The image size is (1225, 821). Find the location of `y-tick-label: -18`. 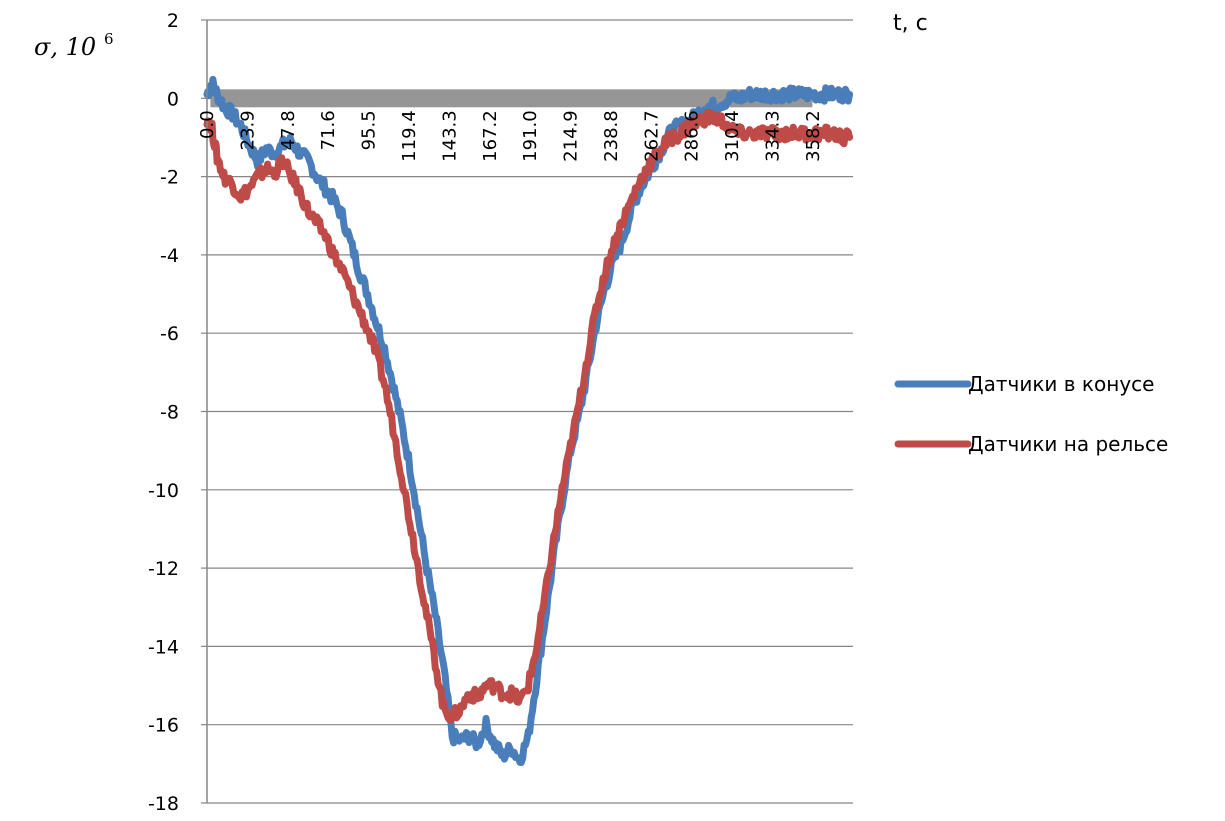

y-tick-label: -18 is located at coordinates (163, 804).